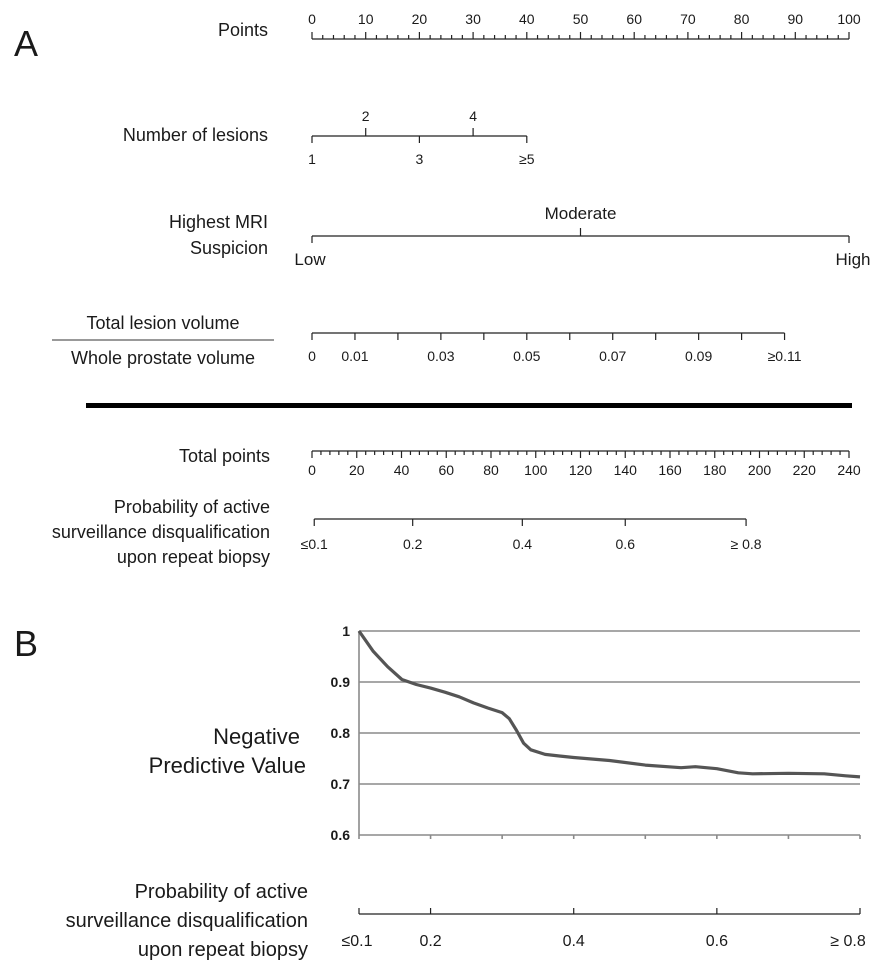  Describe the element at coordinates (221, 892) in the screenshot. I see `bottom-xlabel-line-1: Probability of active` at that location.